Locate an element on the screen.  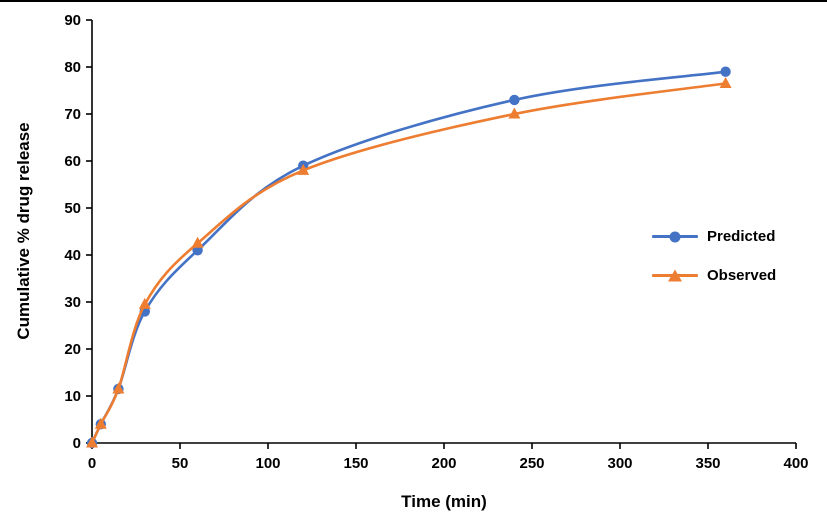
legend-entry-observed: Observed is located at coordinates (714, 275).